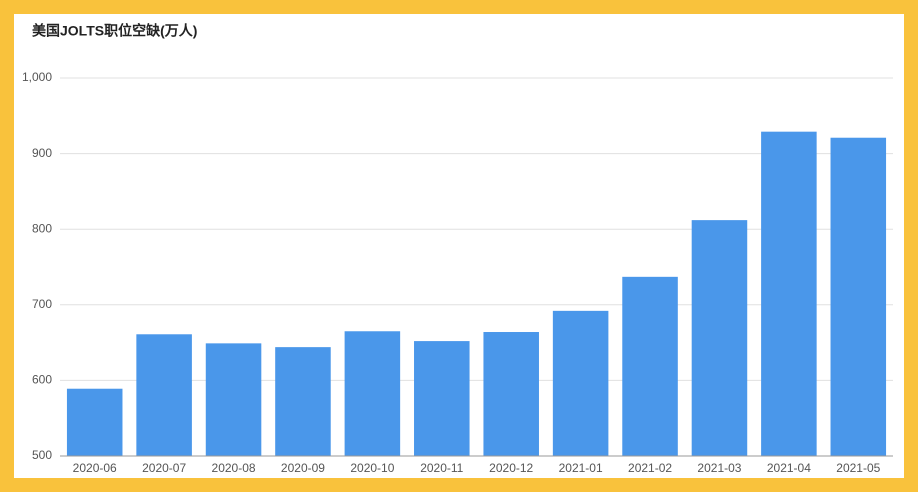 This screenshot has width=918, height=492. What do you see at coordinates (42, 304) in the screenshot?
I see `y-tick-label: 700` at bounding box center [42, 304].